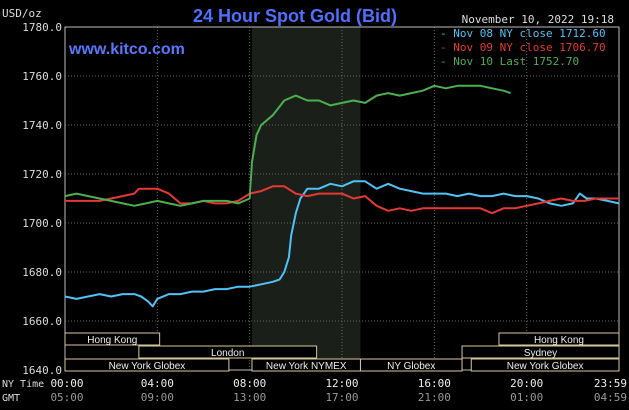 This screenshot has width=629, height=410. What do you see at coordinates (157, 383) in the screenshot?
I see `x-tick-label: 04:00` at bounding box center [157, 383].